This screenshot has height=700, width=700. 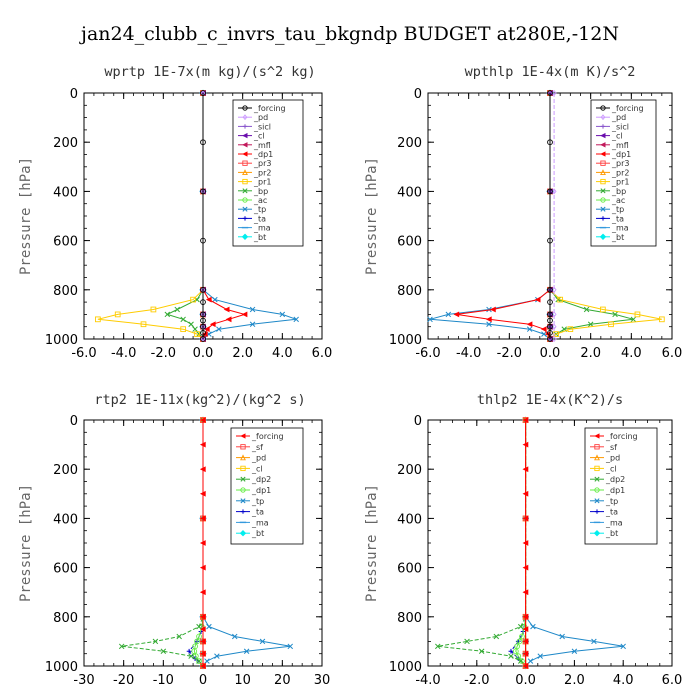 I want to click on x-tick-label: -20, so click(x=123, y=680).